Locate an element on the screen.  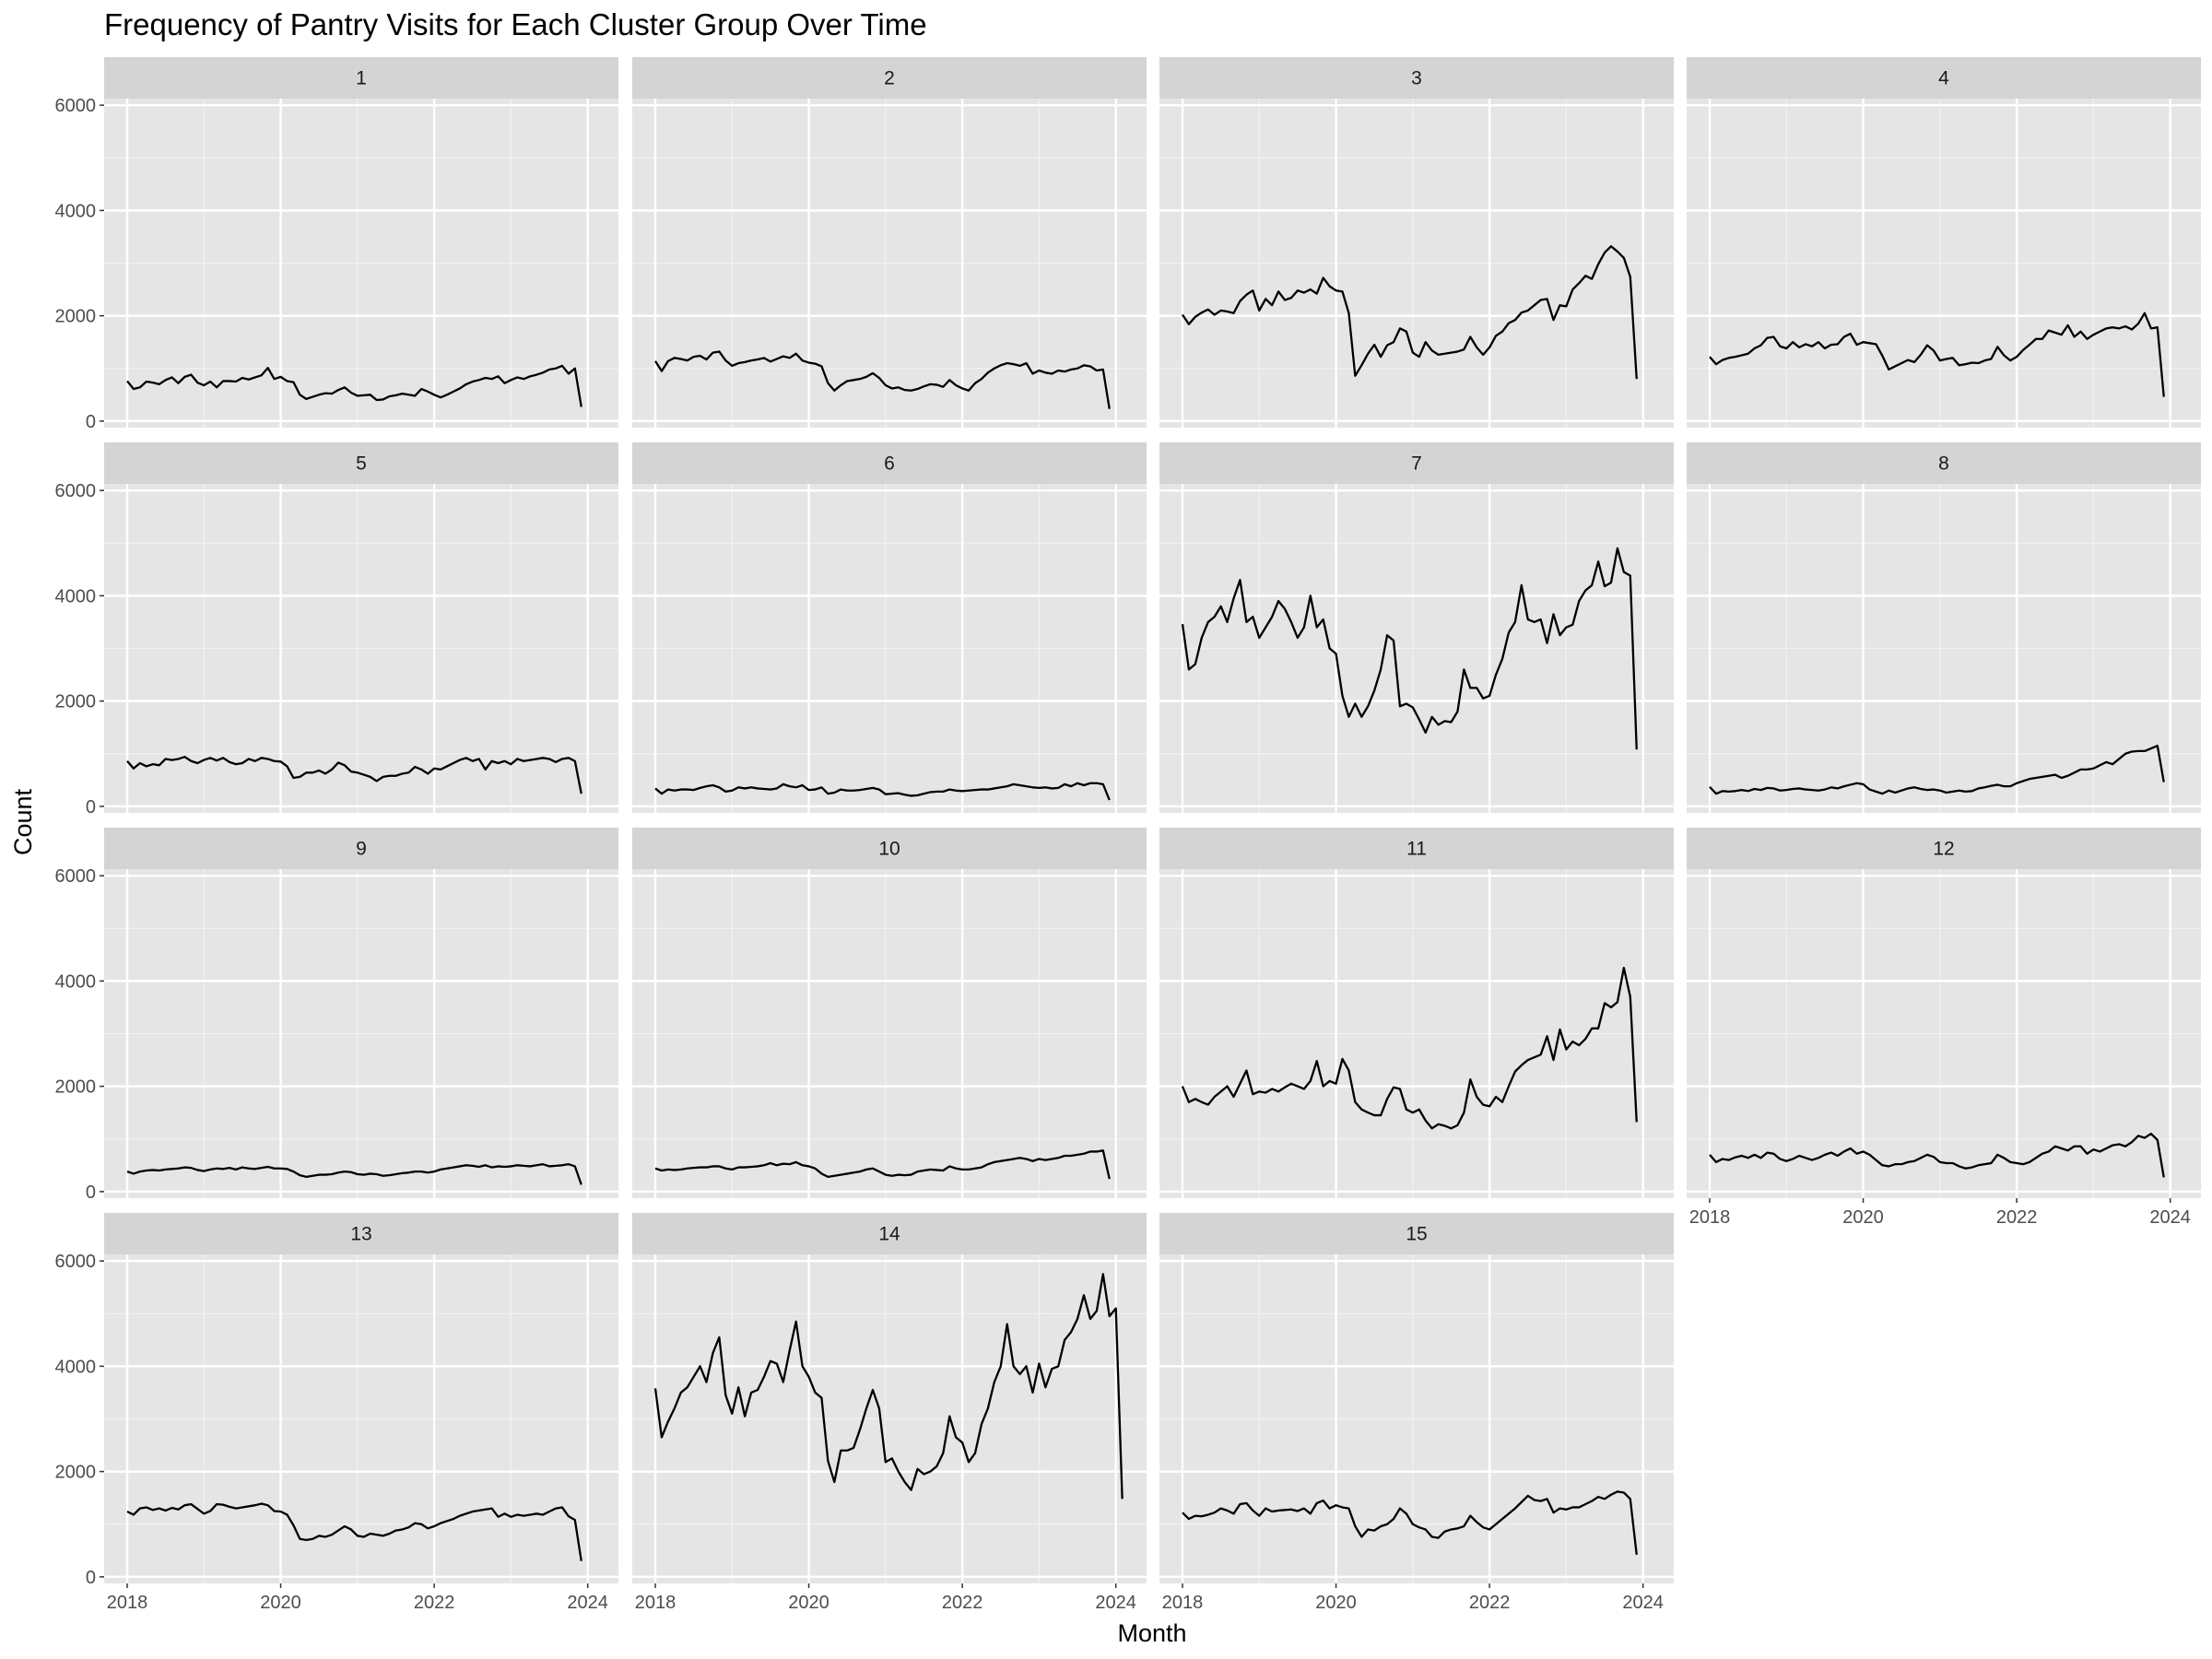
facet-strip-label-4: 4 is located at coordinates (1943, 78).